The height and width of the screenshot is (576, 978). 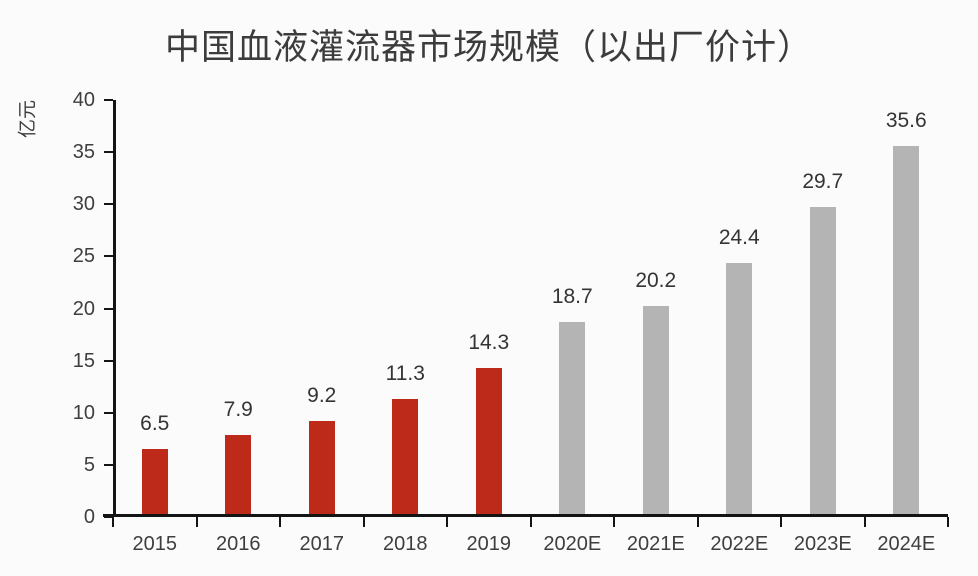 What do you see at coordinates (489, 342) in the screenshot?
I see `bar-value-label: 14.3` at bounding box center [489, 342].